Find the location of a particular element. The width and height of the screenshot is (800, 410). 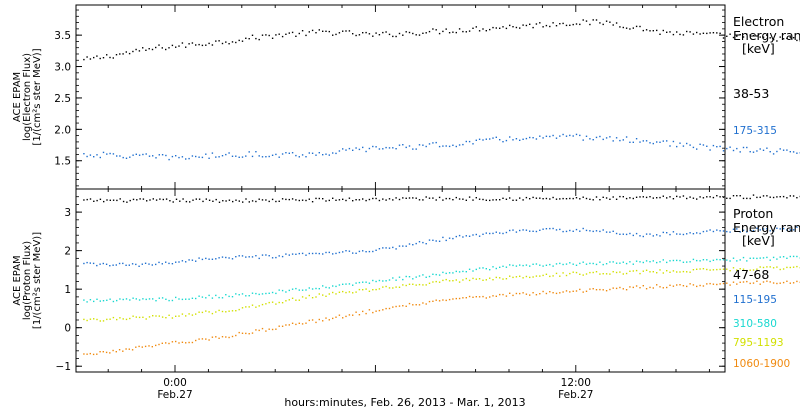

legend-entry: 310-580 is located at coordinates (755, 324).